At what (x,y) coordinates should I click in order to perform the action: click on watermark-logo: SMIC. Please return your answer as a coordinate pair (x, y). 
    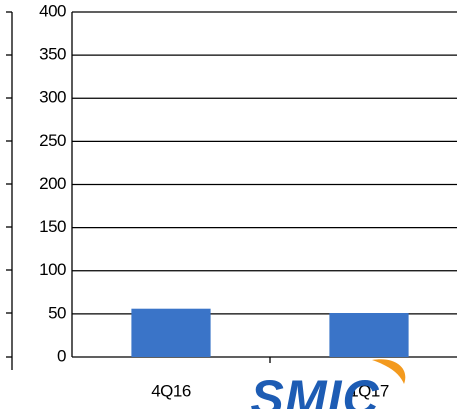
    Looking at the image, I should click on (315, 389).